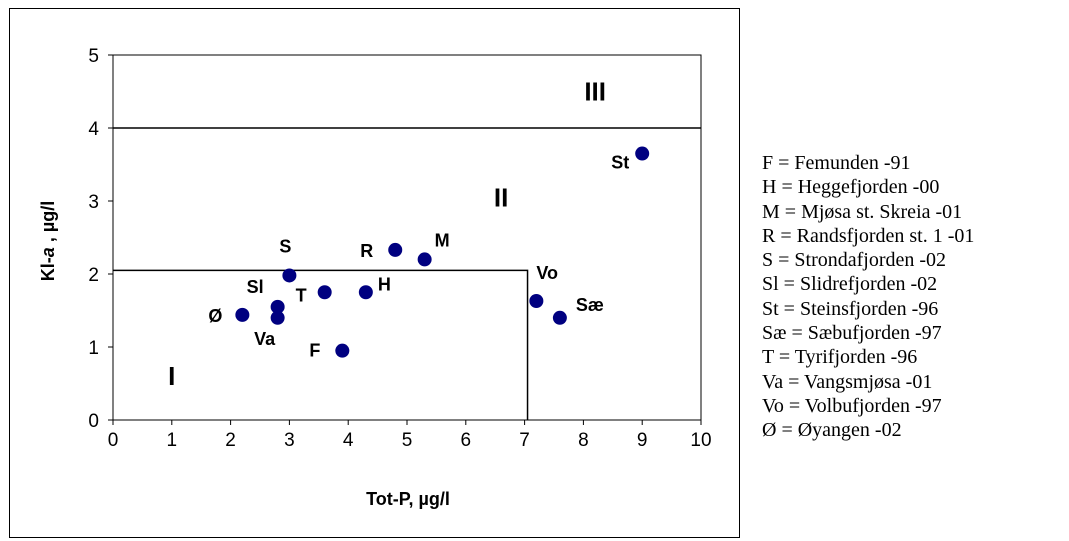  I want to click on legend-item: Sl = Slidrefjorden -02, so click(850, 284).